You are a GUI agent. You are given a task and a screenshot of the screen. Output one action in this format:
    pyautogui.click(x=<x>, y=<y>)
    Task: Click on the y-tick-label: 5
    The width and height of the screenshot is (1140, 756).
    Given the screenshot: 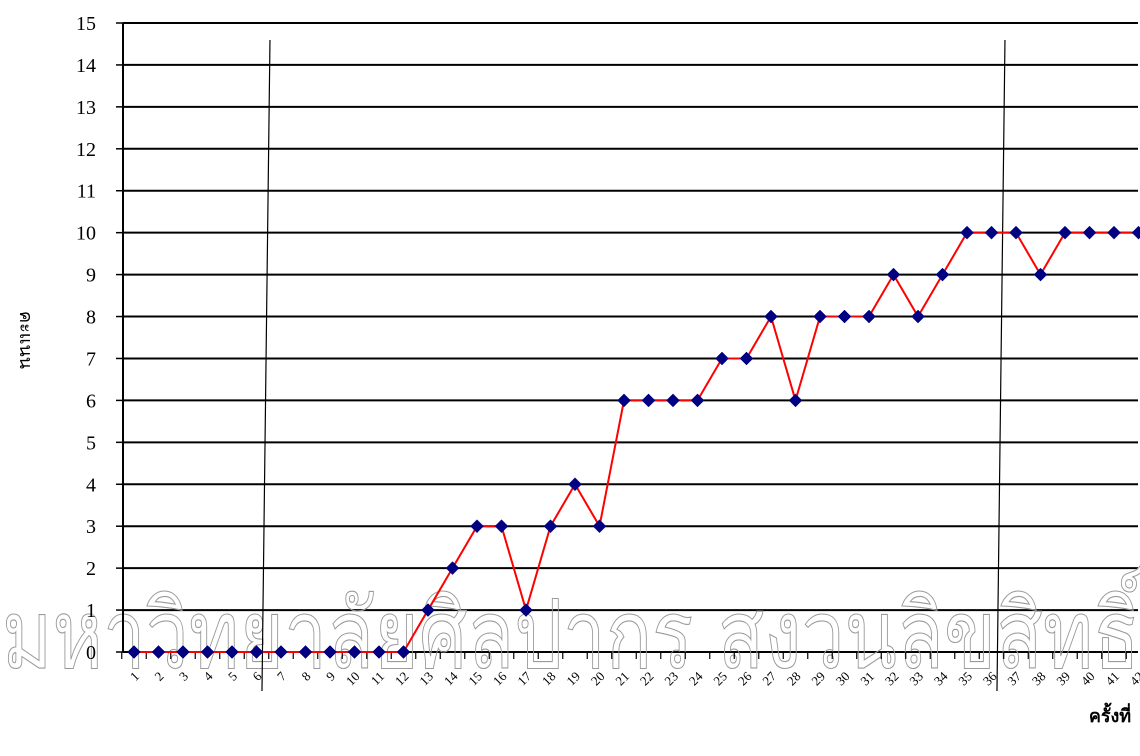 What is the action you would take?
    pyautogui.click(x=91, y=443)
    